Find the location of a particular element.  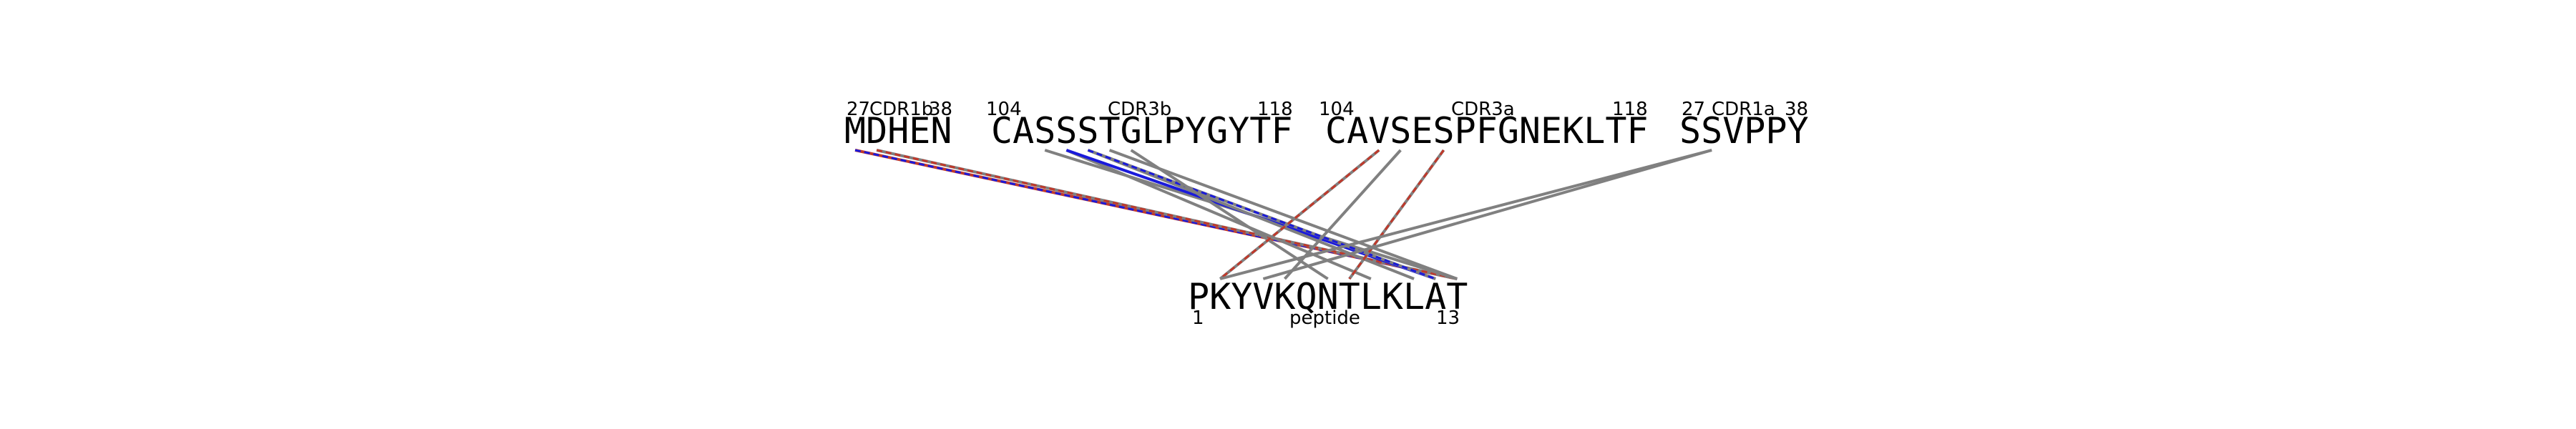

contact-lines is located at coordinates (1283, 214).